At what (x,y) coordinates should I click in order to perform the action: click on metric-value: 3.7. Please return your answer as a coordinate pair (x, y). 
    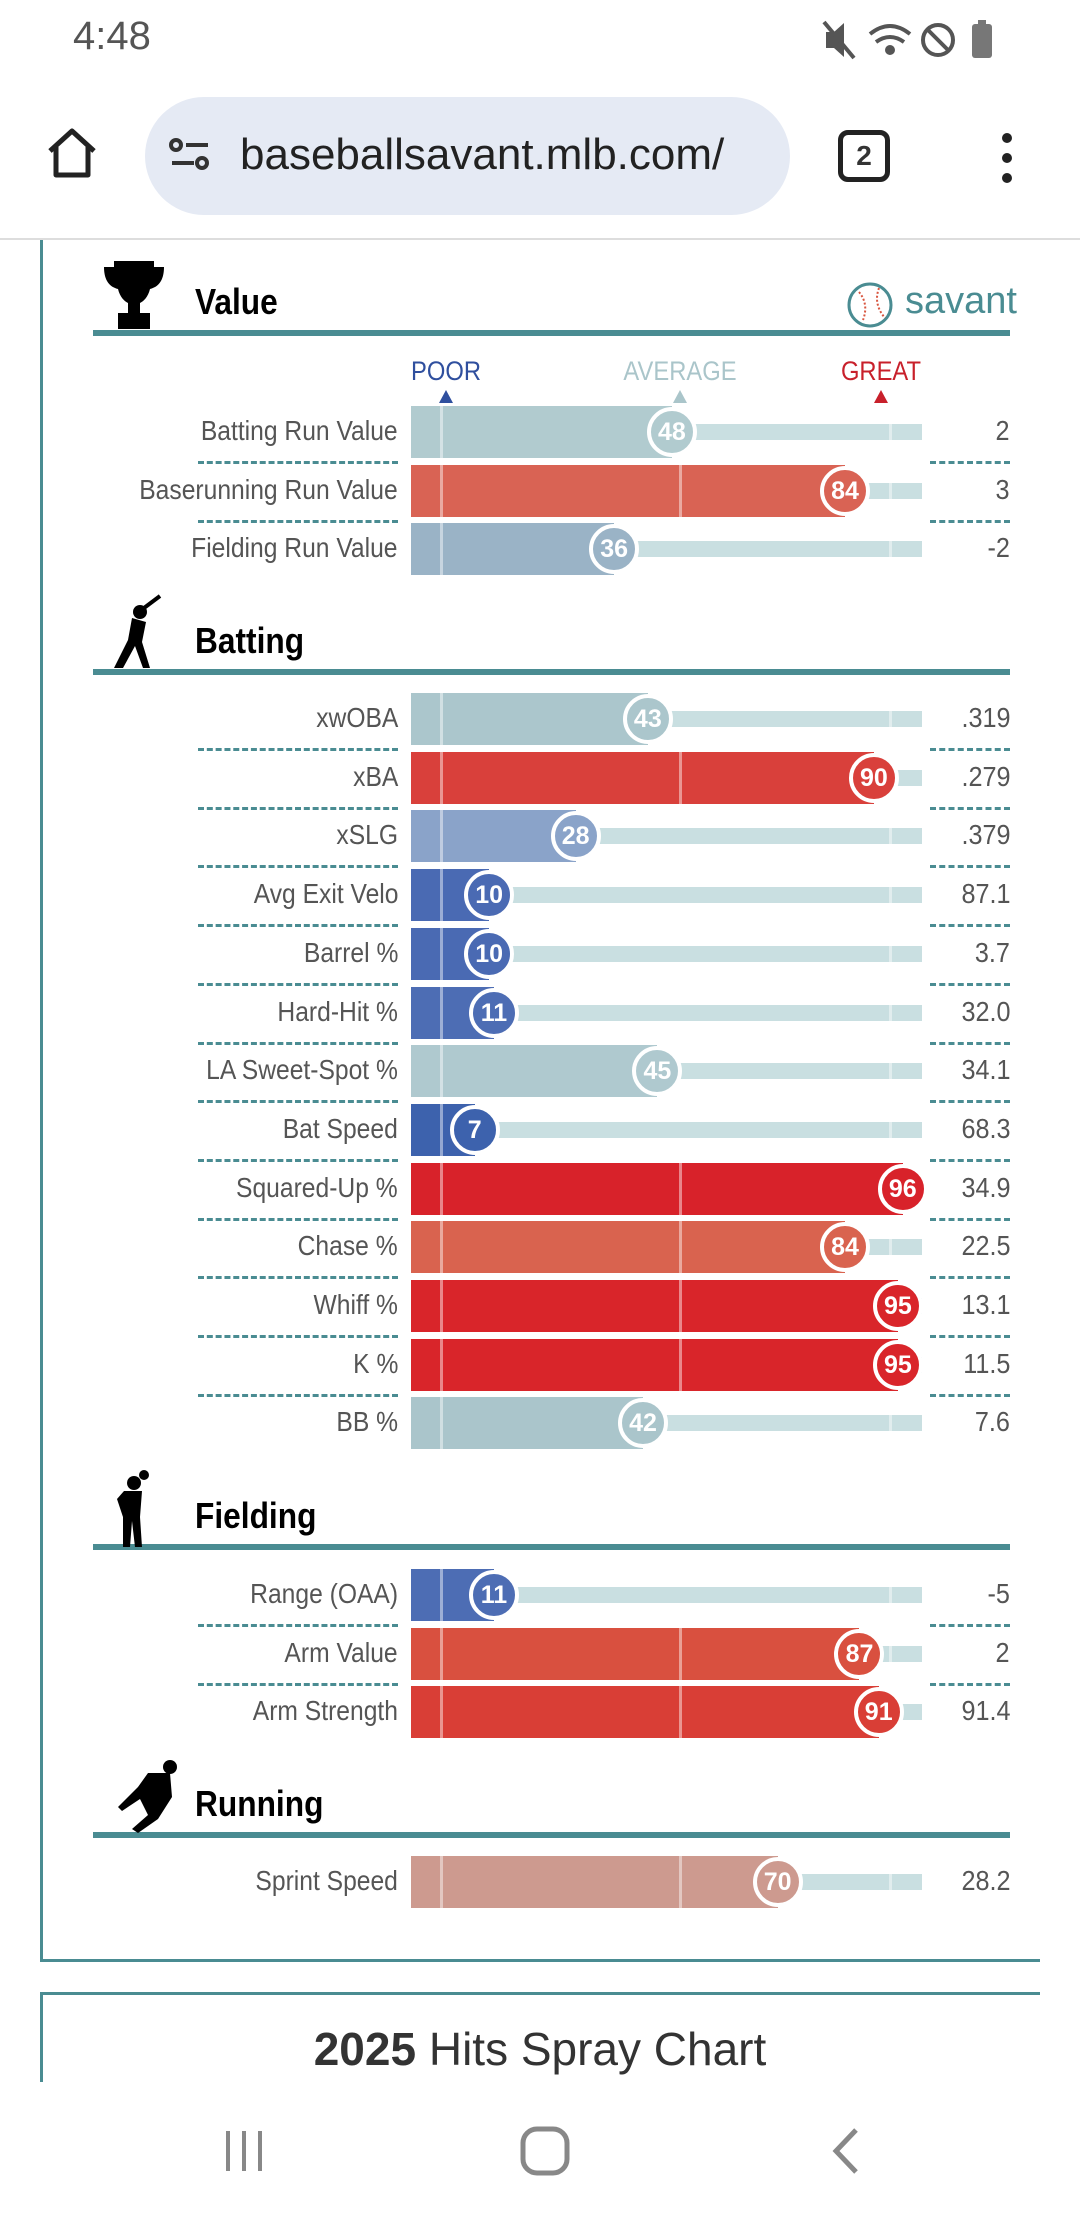
    Looking at the image, I should click on (992, 952).